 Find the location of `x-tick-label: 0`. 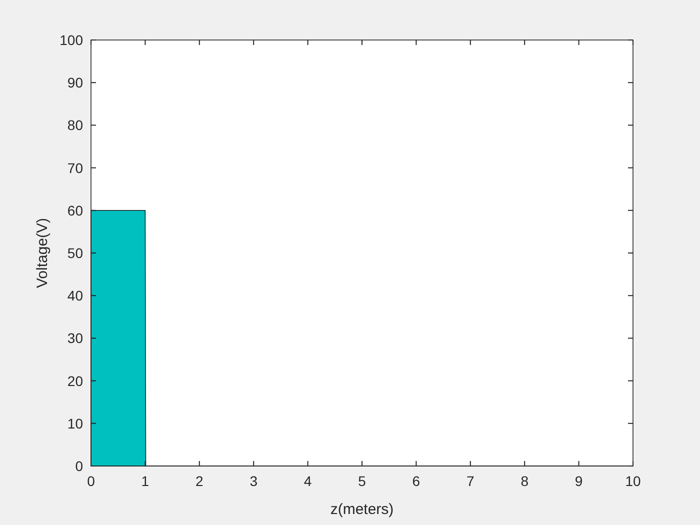

x-tick-label: 0 is located at coordinates (91, 481).